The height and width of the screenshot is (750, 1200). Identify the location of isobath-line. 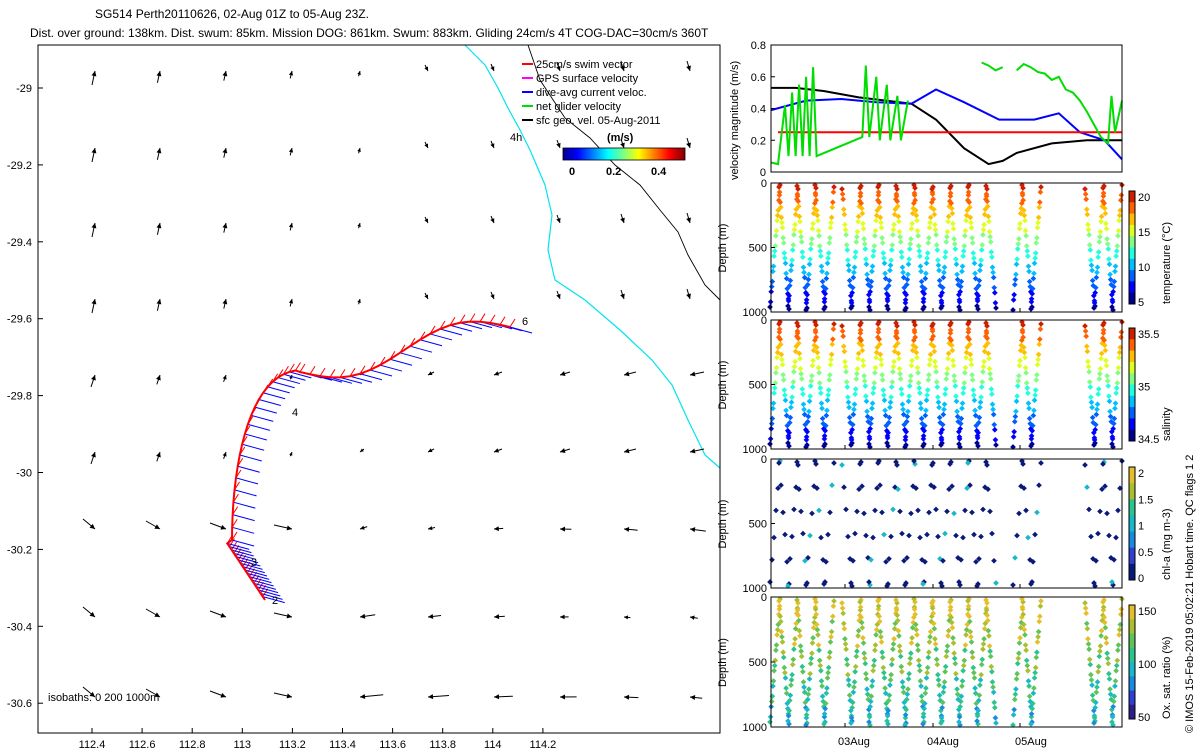
(592, 256).